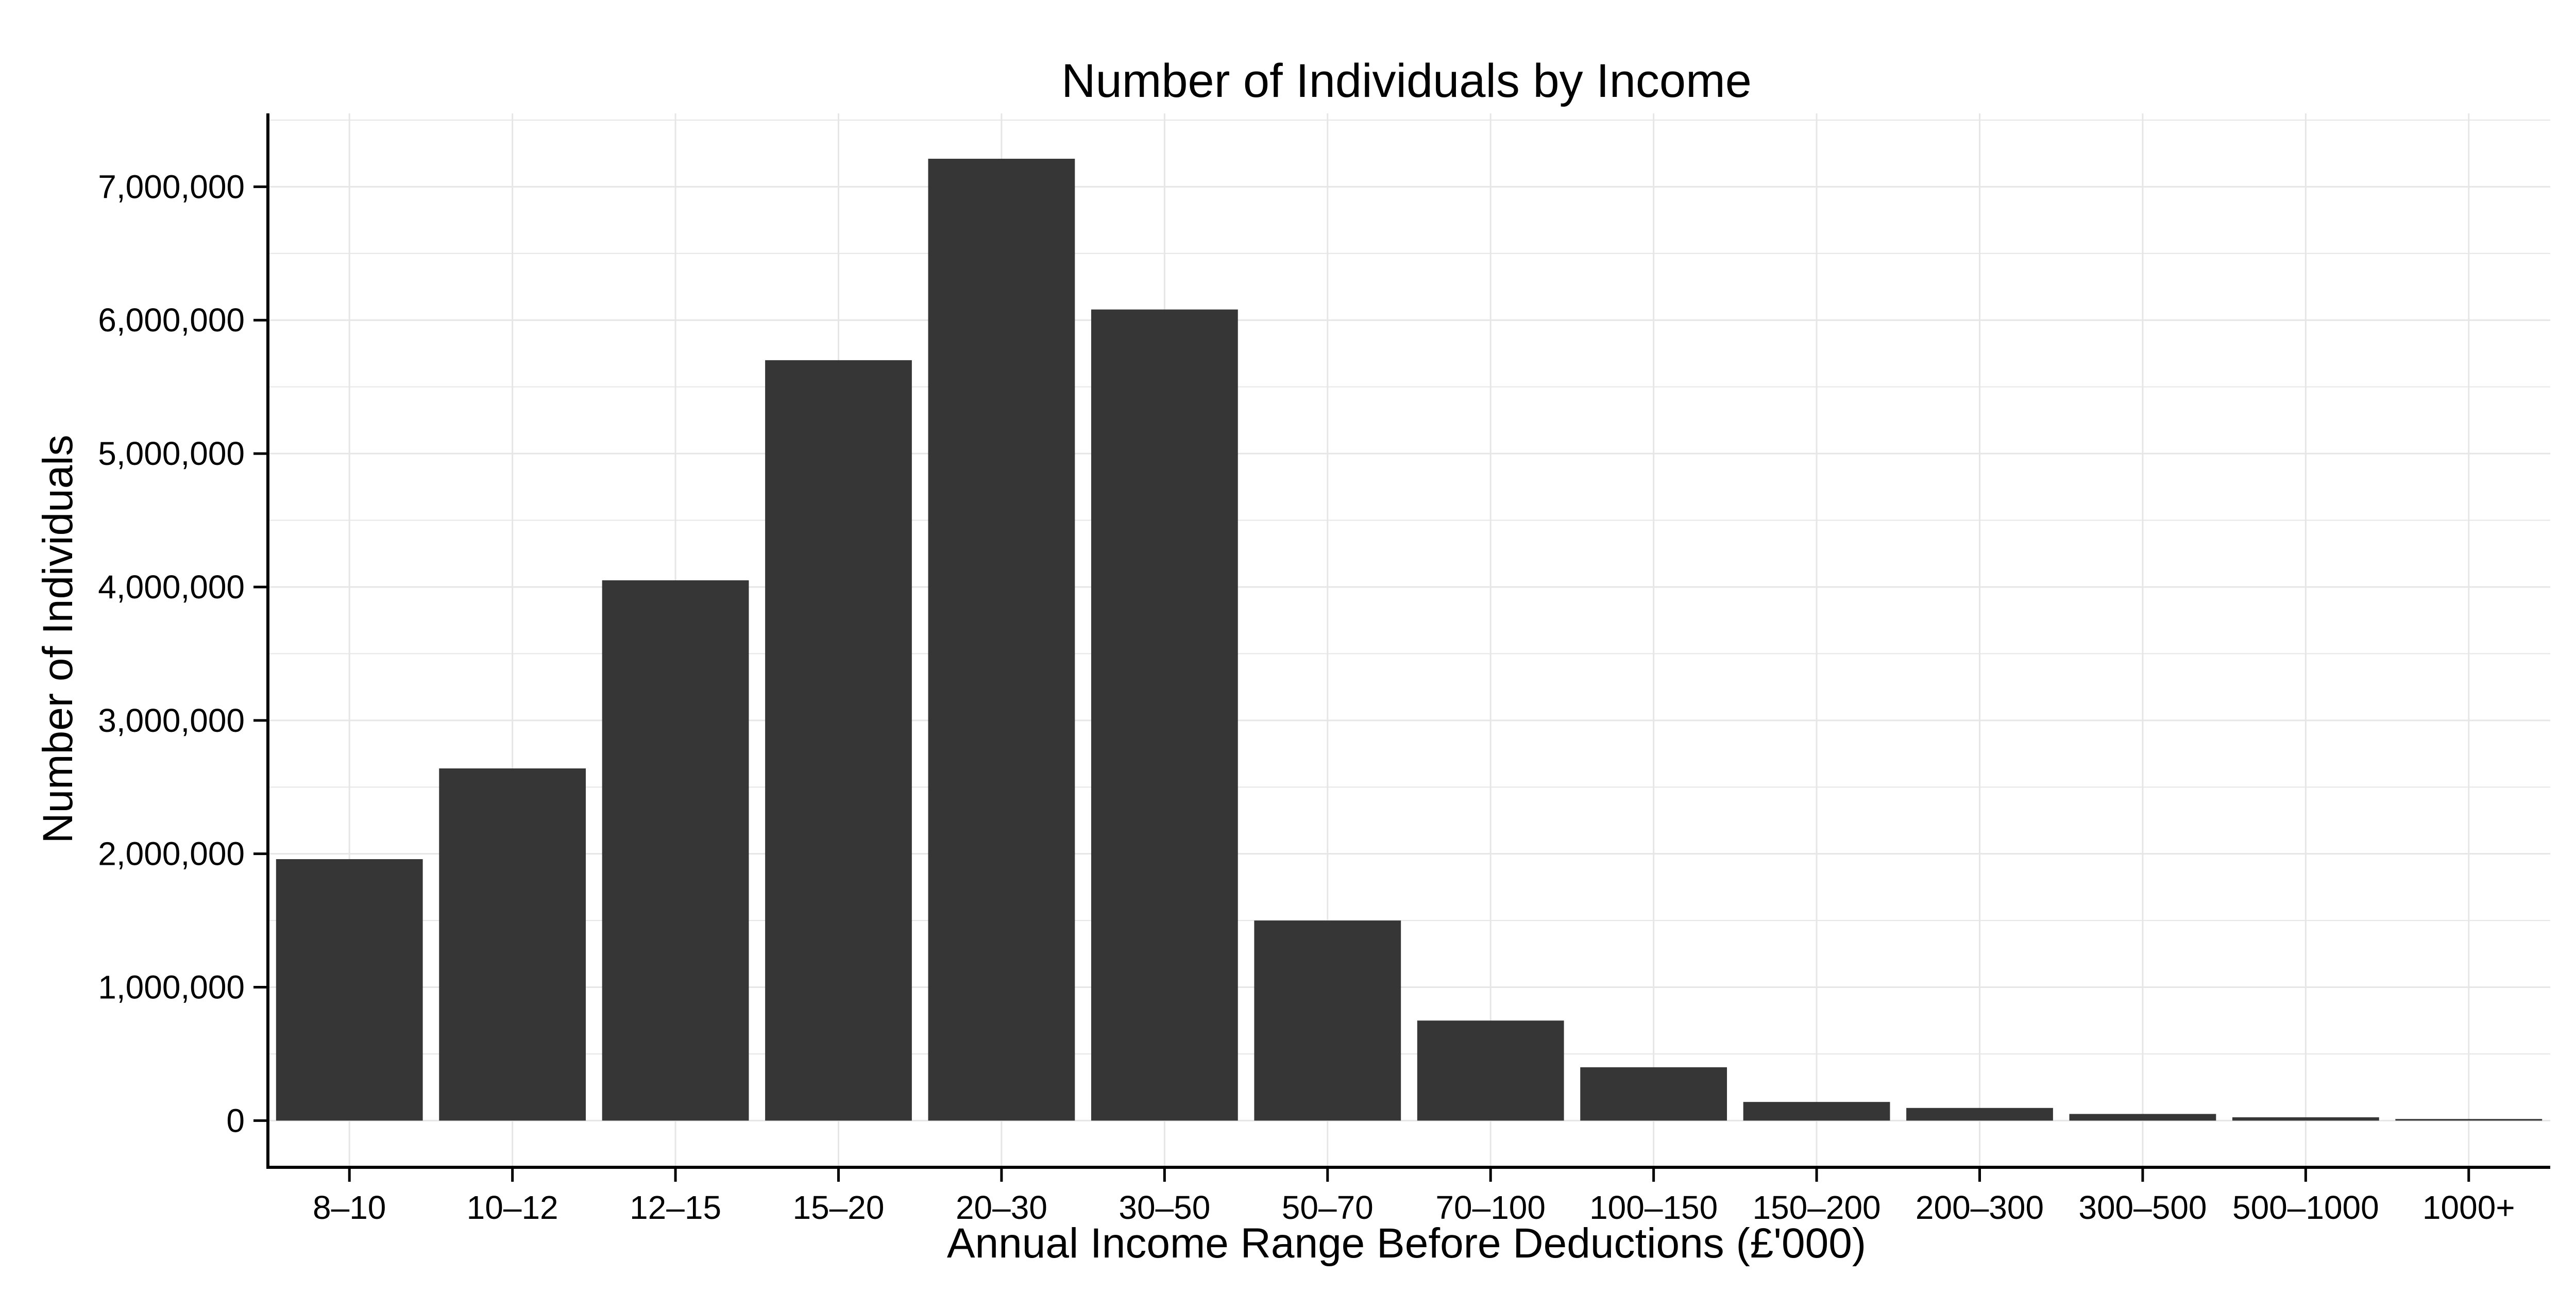  I want to click on x-tick-label: 200–300, so click(1980, 1207).